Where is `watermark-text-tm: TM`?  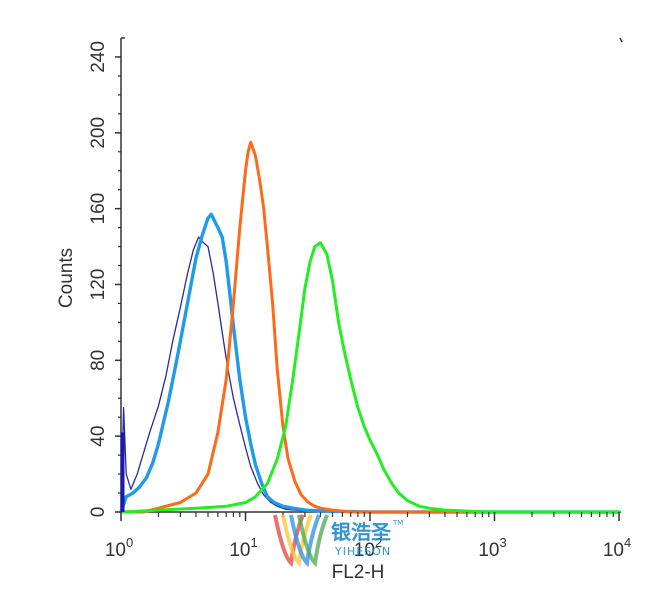 watermark-text-tm: TM is located at coordinates (397, 523).